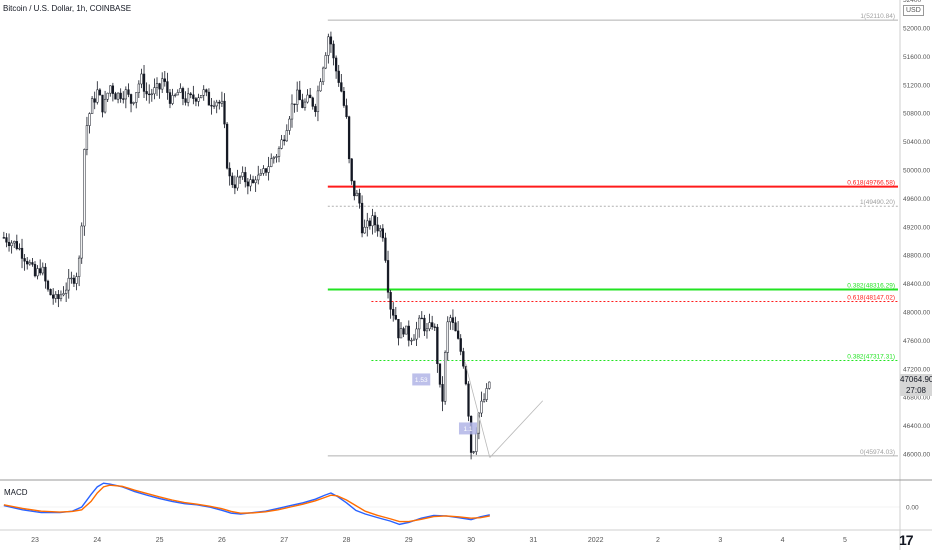 The image size is (932, 550). I want to click on price-tick-label: 50000.00, so click(916, 171).